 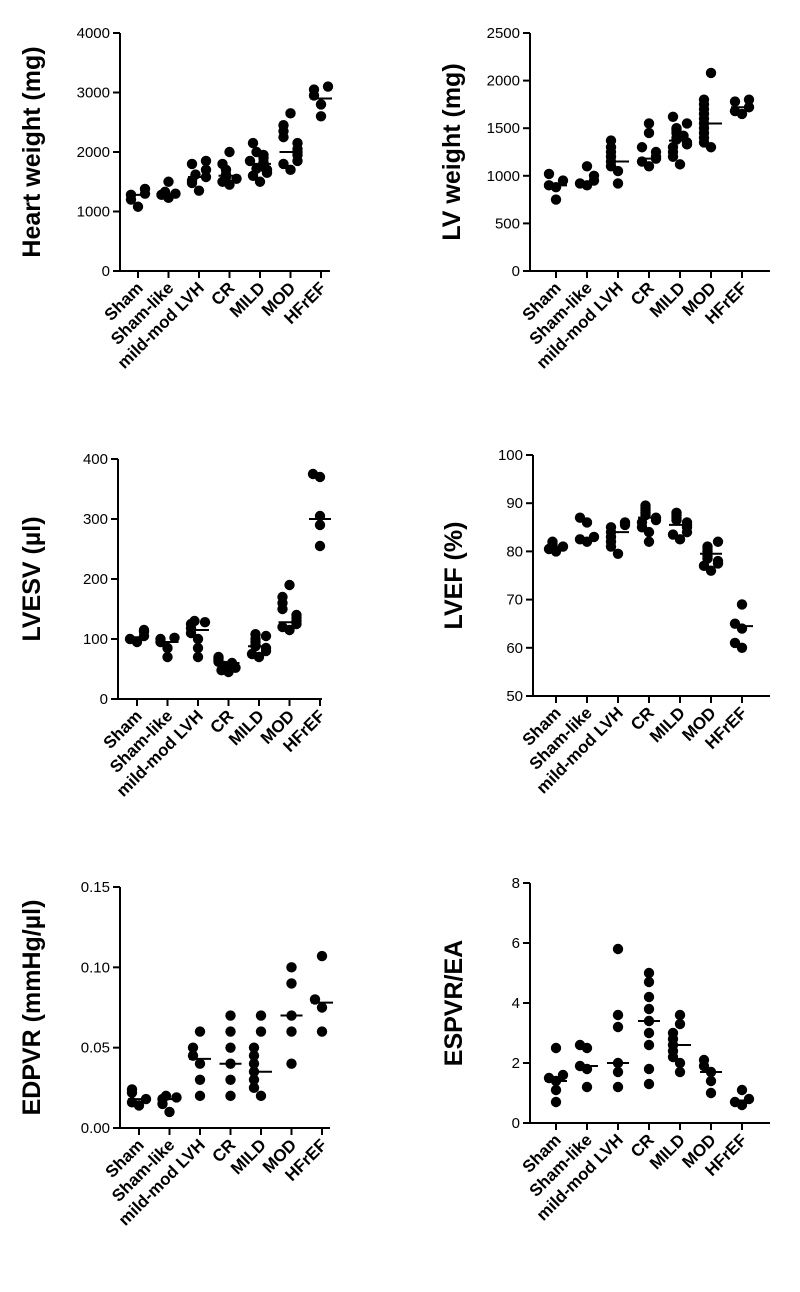 What do you see at coordinates (514, 551) in the screenshot?
I see `y-tick-label: 80` at bounding box center [514, 551].